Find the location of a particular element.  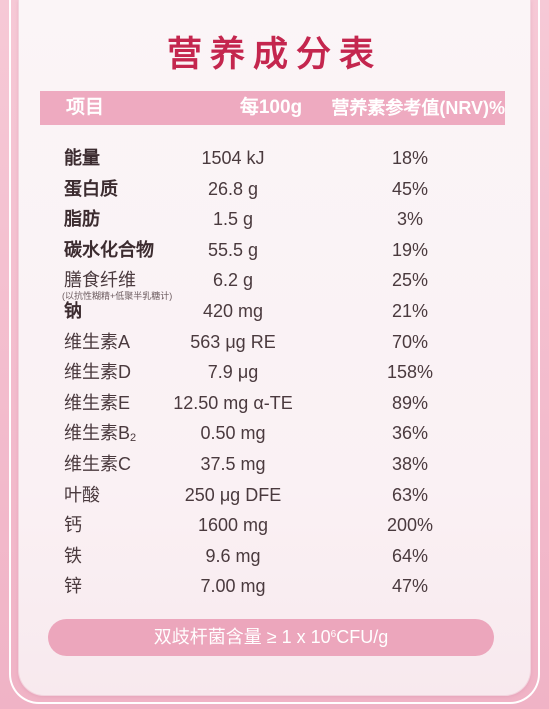

nutrient-name-text: 膳食纤维 is located at coordinates (100, 280).